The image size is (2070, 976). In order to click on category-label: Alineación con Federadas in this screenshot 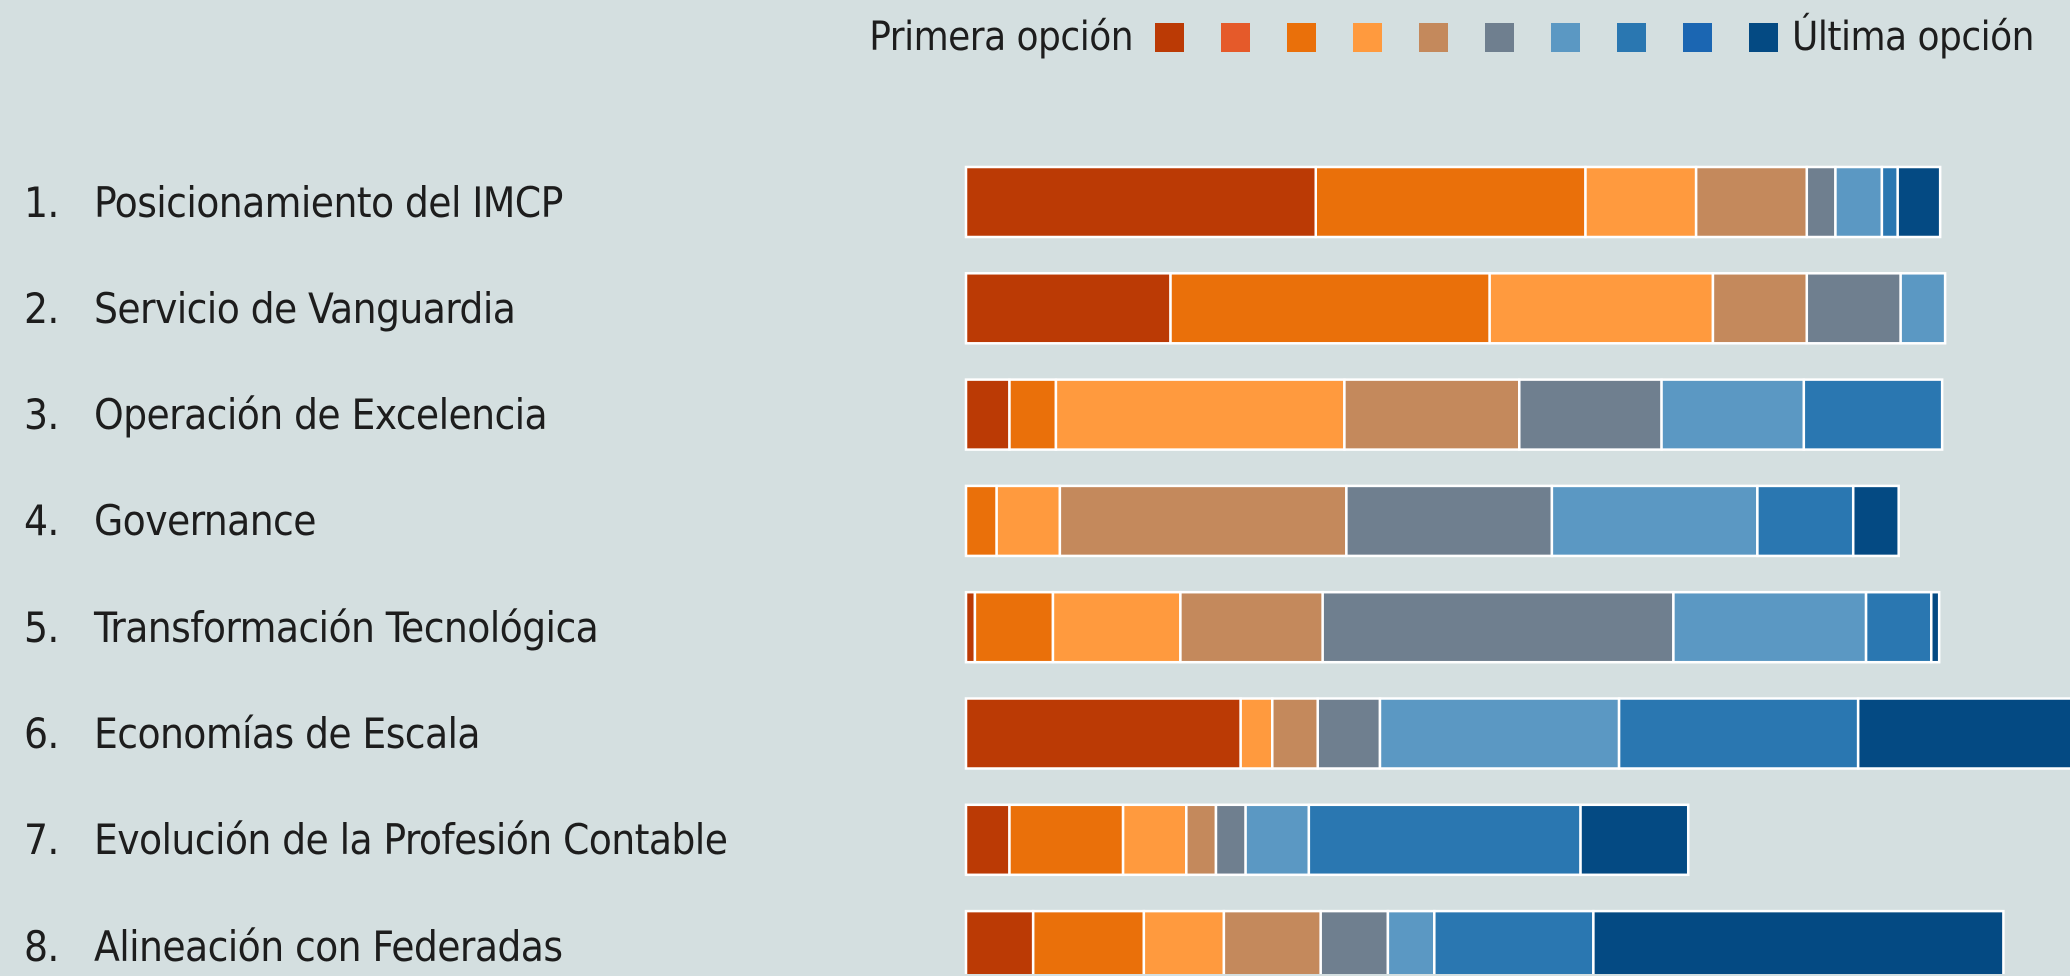, I will do `click(328, 946)`.